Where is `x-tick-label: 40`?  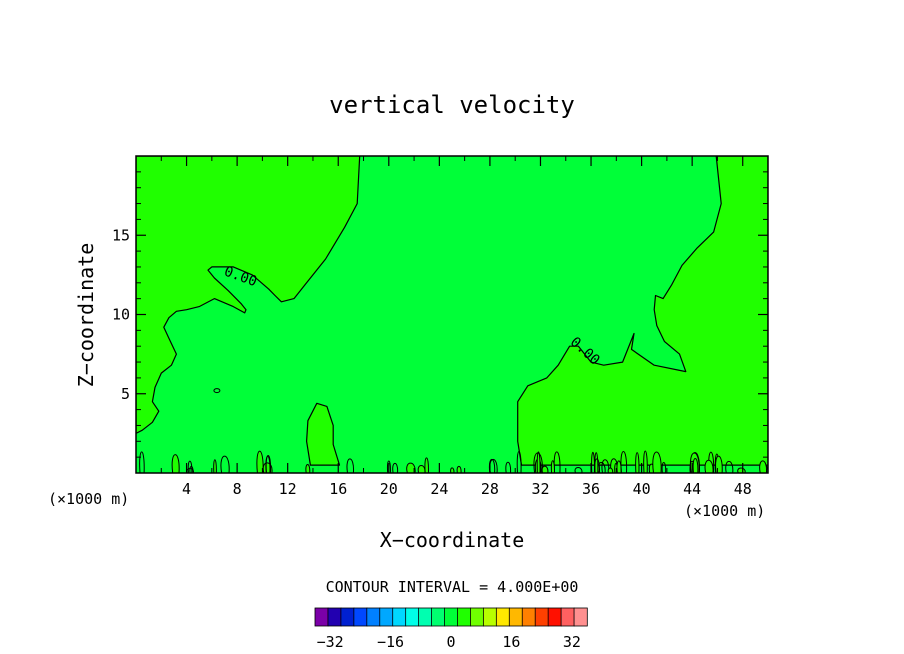 x-tick-label: 40 is located at coordinates (642, 489).